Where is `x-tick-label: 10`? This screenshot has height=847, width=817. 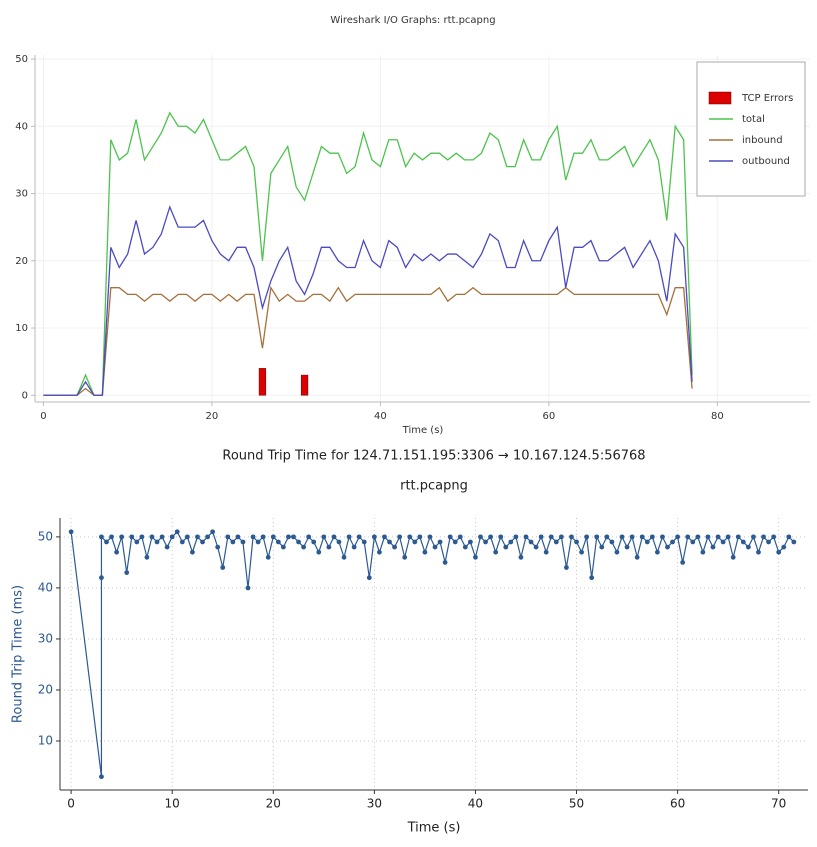
x-tick-label: 10 is located at coordinates (172, 804).